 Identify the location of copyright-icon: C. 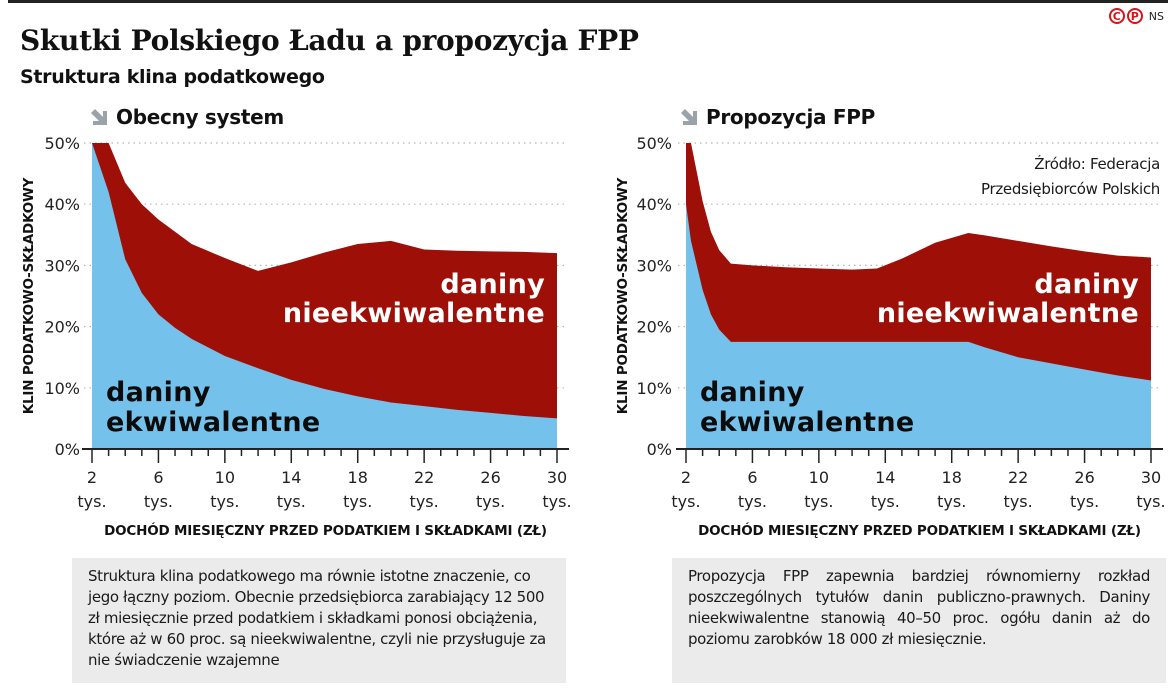
(1116, 16).